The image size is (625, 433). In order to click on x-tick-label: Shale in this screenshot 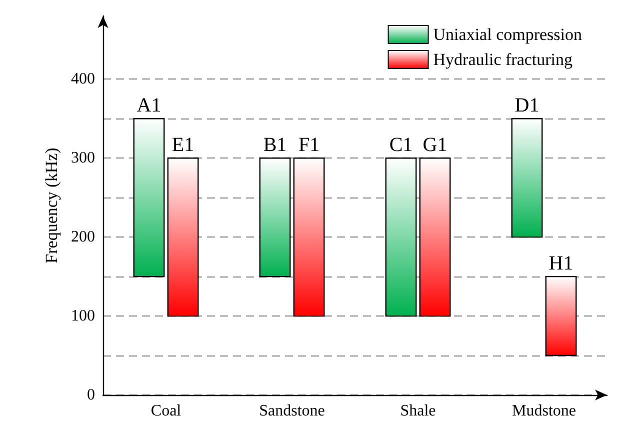, I will do `click(418, 411)`.